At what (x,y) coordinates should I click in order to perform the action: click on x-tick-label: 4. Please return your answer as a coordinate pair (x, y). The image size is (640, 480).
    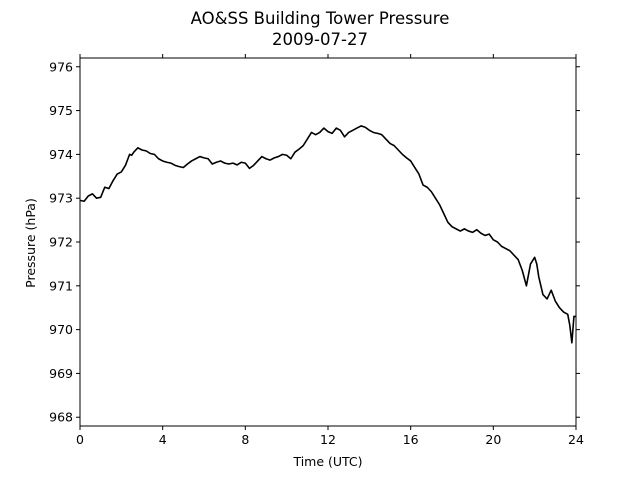
    Looking at the image, I should click on (163, 439).